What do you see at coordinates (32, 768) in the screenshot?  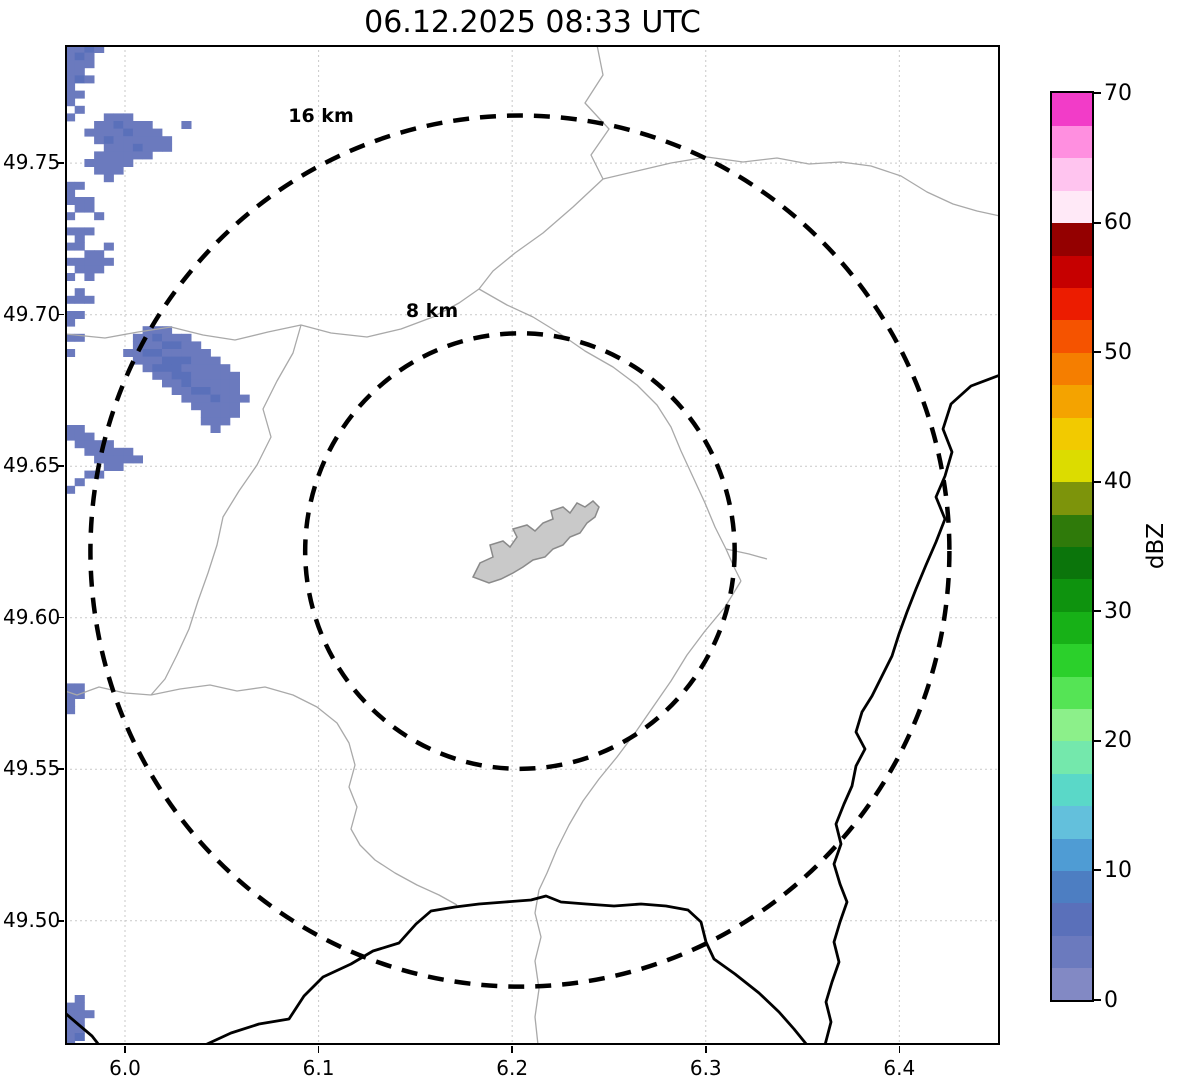 I see `y-tick-label: 49.55` at bounding box center [32, 768].